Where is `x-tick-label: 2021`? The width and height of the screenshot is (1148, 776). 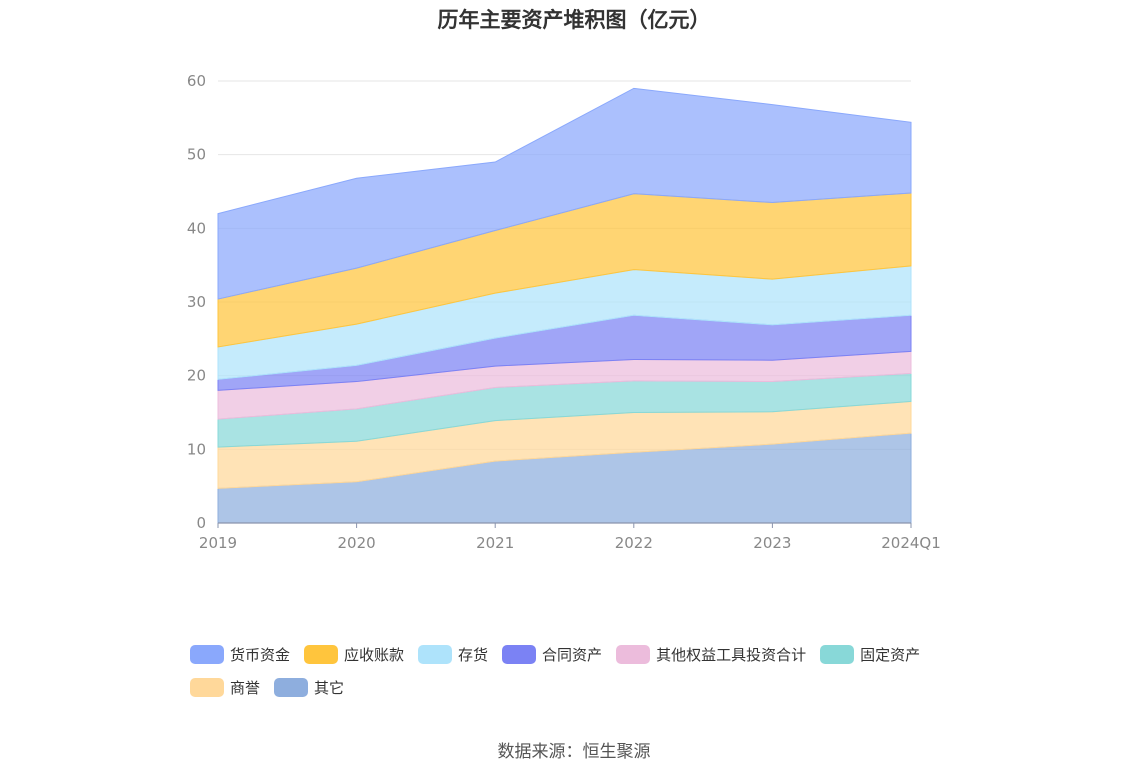
x-tick-label: 2021 is located at coordinates (495, 543).